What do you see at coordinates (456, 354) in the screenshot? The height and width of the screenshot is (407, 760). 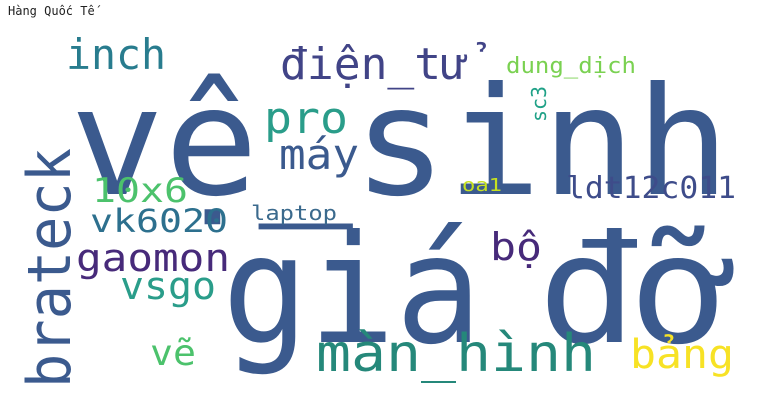 I see `word-man-hinh: màn_hình` at bounding box center [456, 354].